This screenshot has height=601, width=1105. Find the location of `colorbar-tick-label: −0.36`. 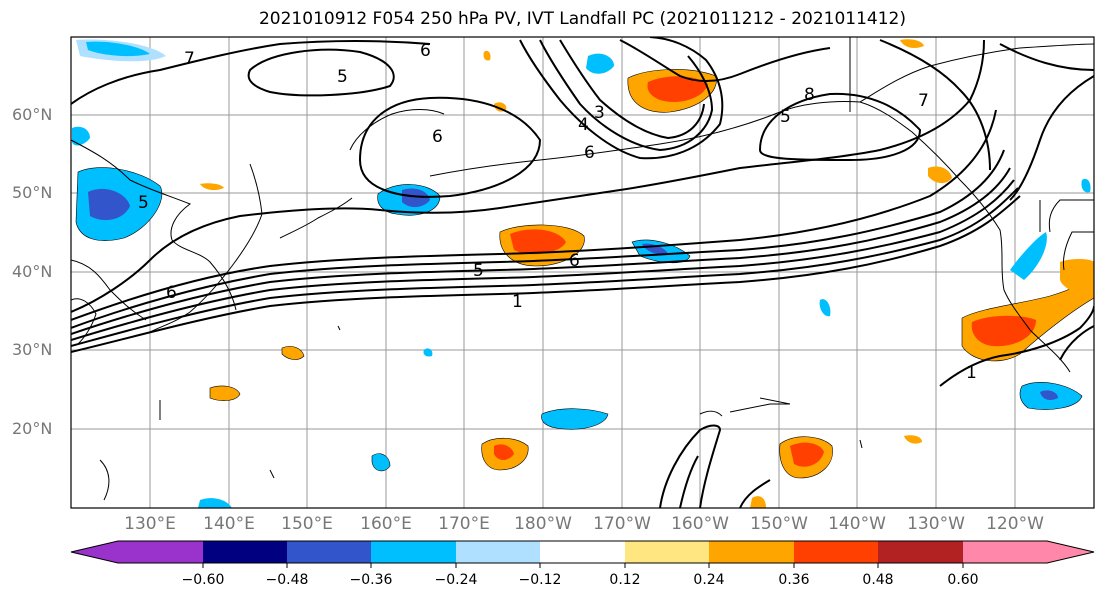

colorbar-tick-label: −0.36 is located at coordinates (371, 580).